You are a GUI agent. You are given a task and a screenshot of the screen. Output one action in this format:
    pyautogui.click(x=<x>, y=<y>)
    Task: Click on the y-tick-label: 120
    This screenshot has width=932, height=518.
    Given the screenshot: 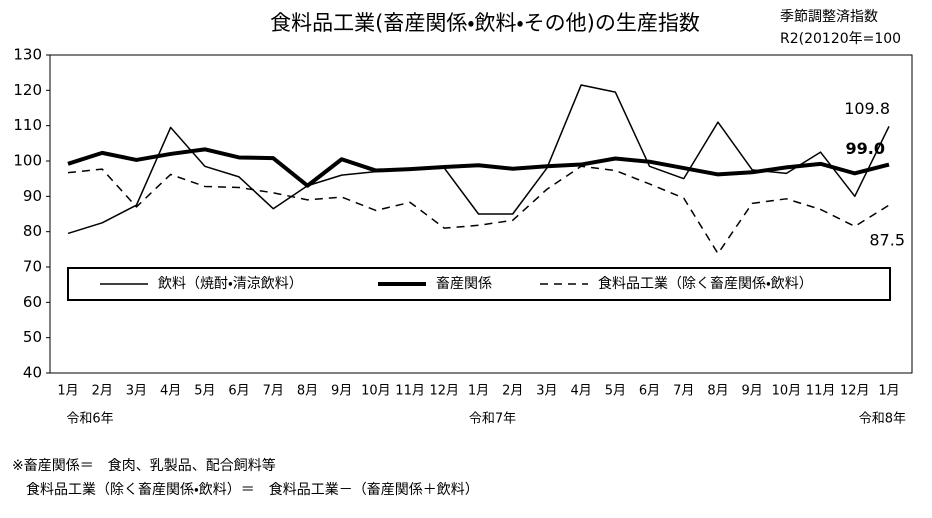 What is the action you would take?
    pyautogui.click(x=27, y=90)
    